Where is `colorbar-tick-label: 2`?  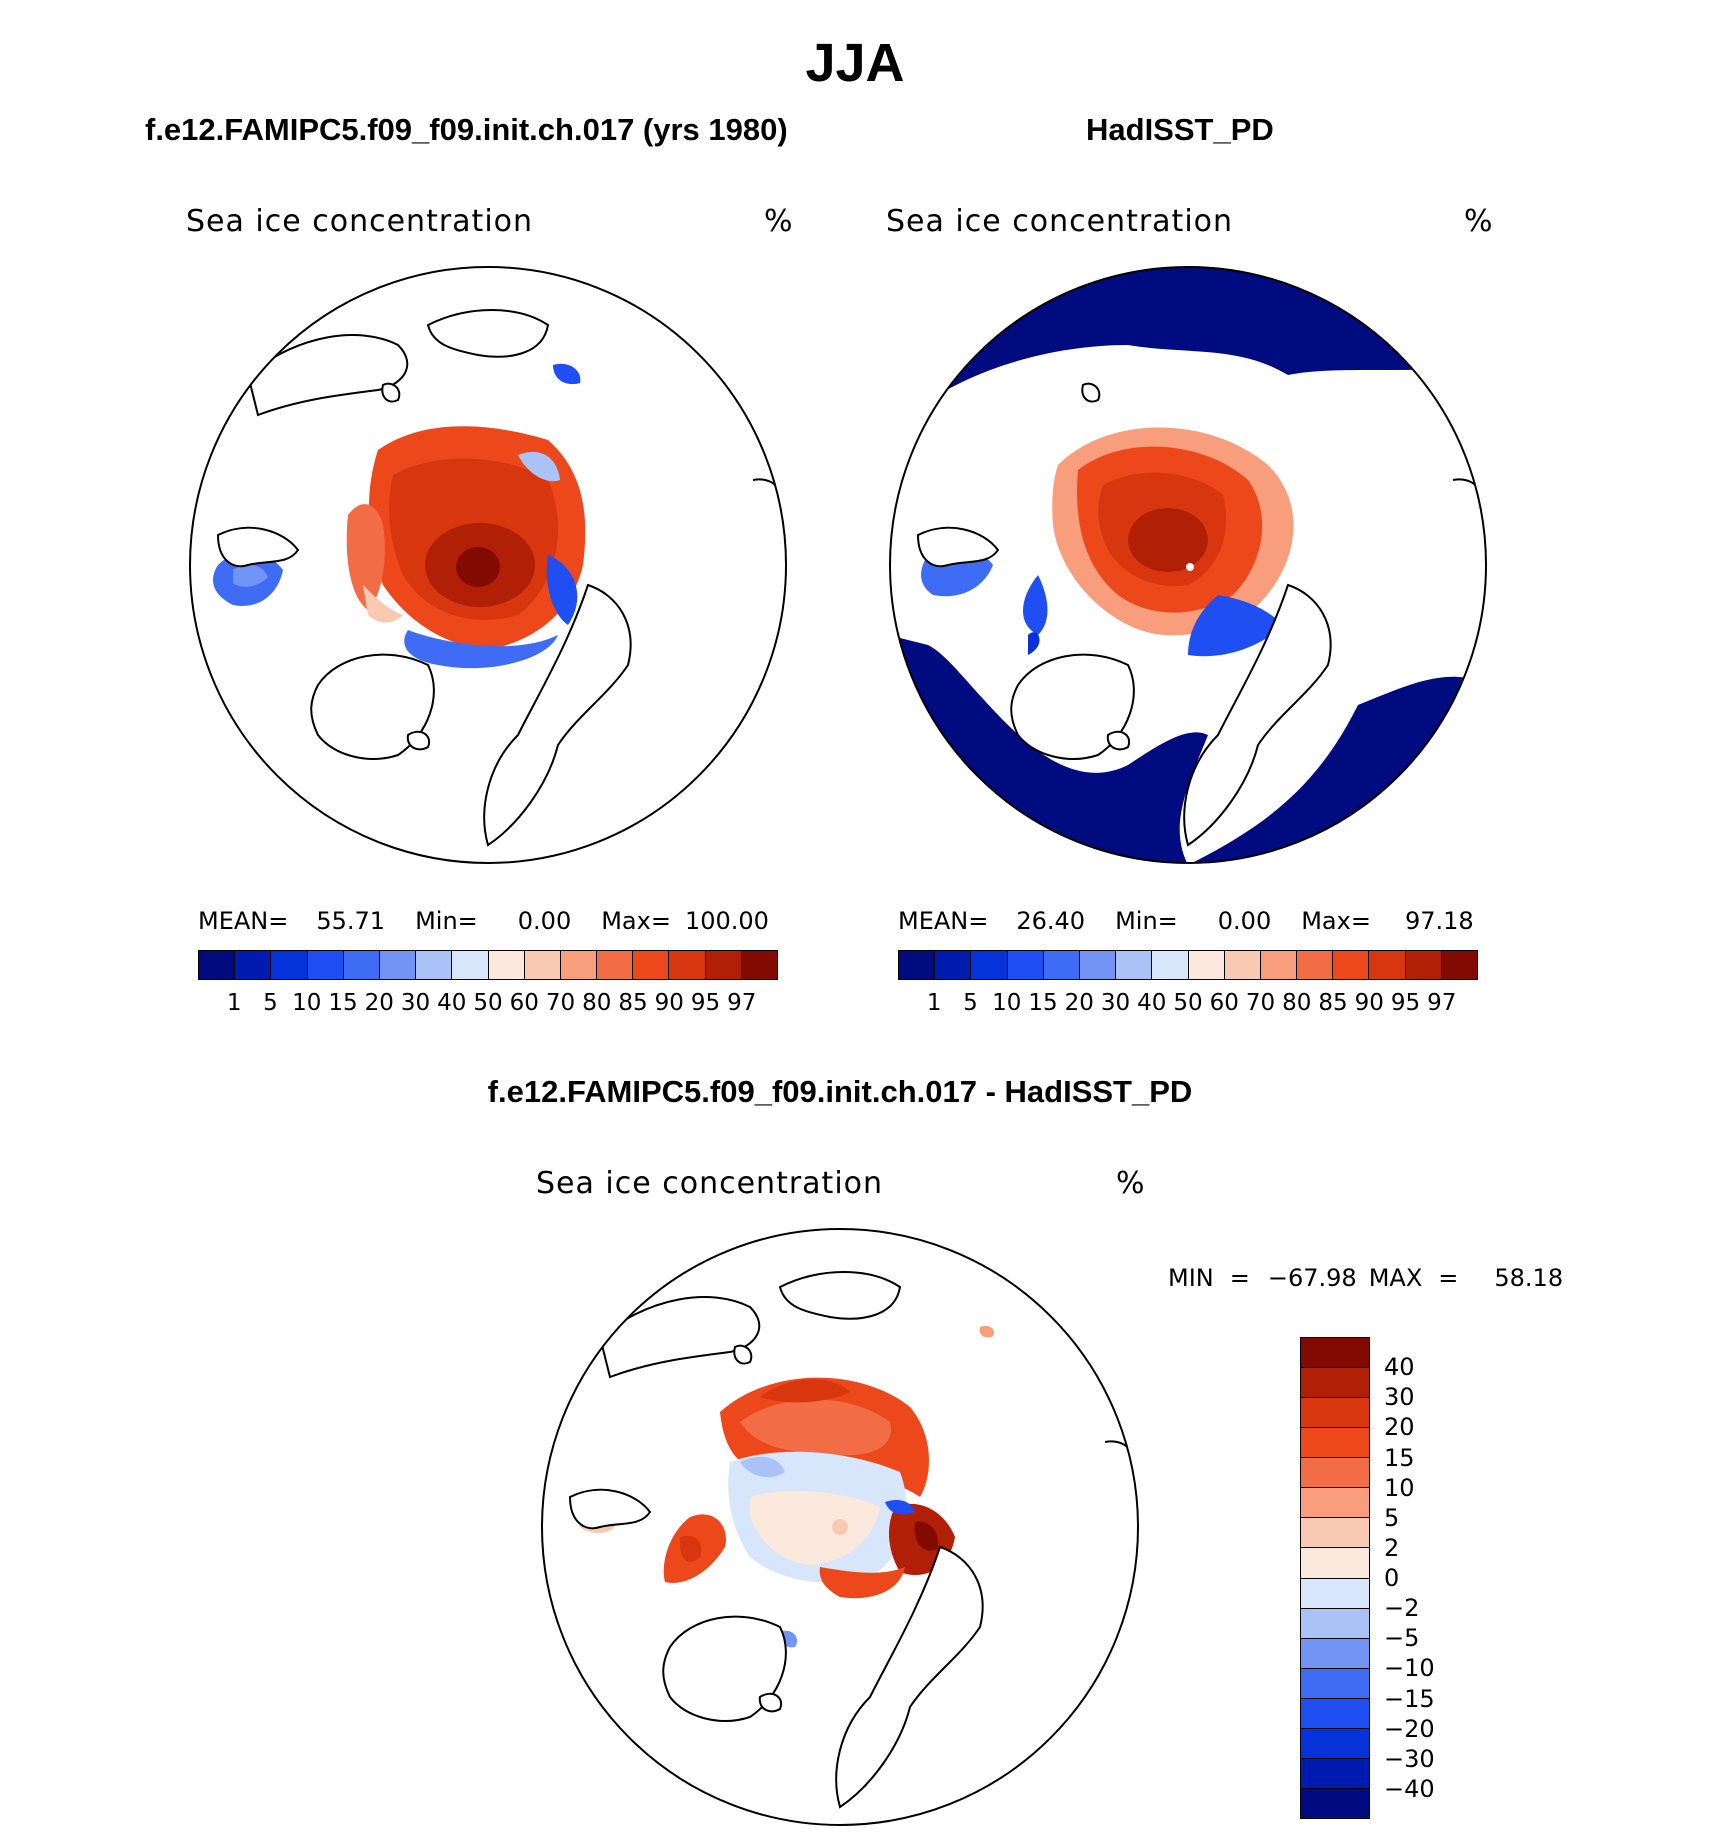 colorbar-tick-label: 2 is located at coordinates (1392, 1547).